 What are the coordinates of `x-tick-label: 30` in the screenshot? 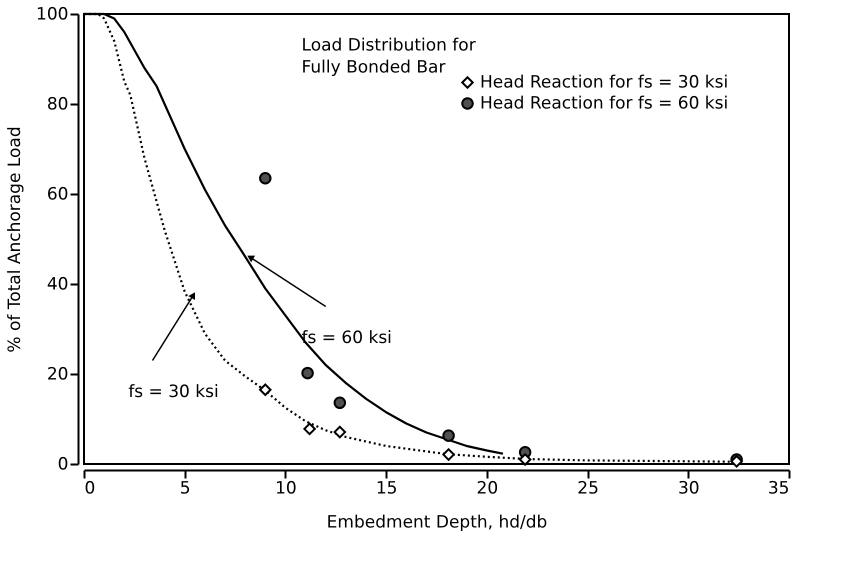 It's located at (689, 488).